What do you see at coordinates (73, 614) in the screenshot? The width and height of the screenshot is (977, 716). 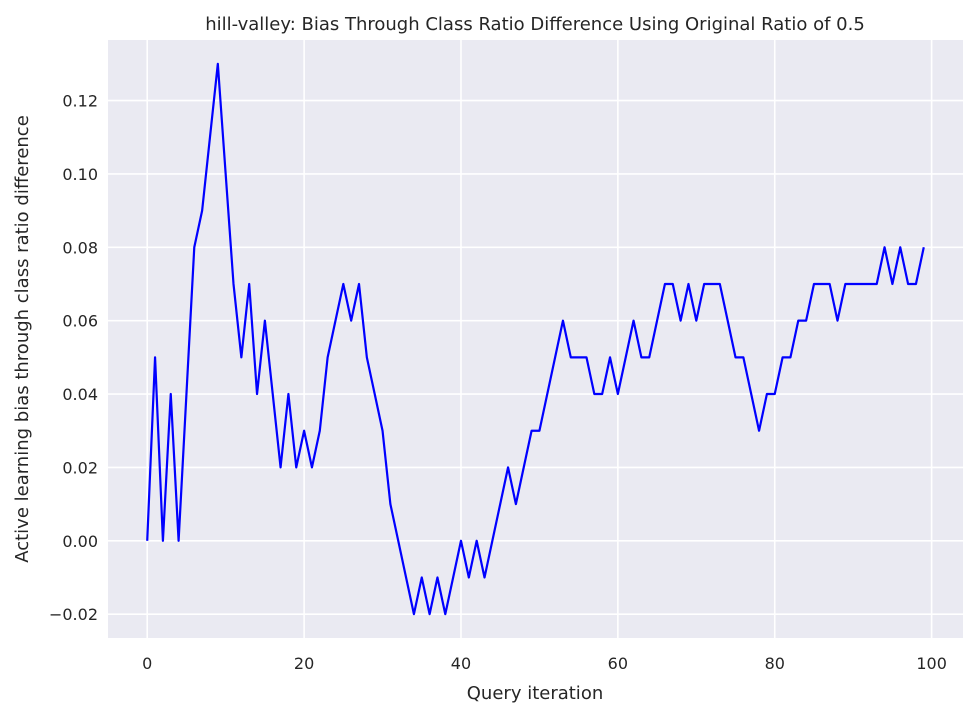 I see `y-tick-label: −0.02` at bounding box center [73, 614].